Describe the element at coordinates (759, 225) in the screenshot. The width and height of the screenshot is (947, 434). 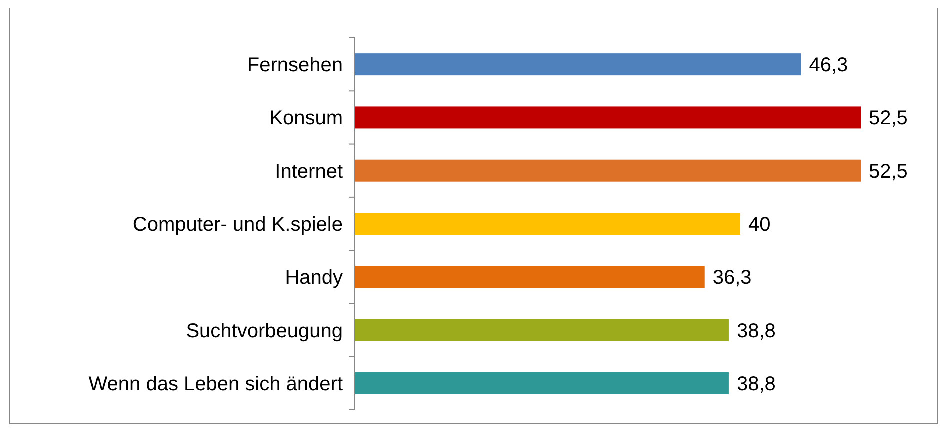
I see `data-label: 40` at that location.